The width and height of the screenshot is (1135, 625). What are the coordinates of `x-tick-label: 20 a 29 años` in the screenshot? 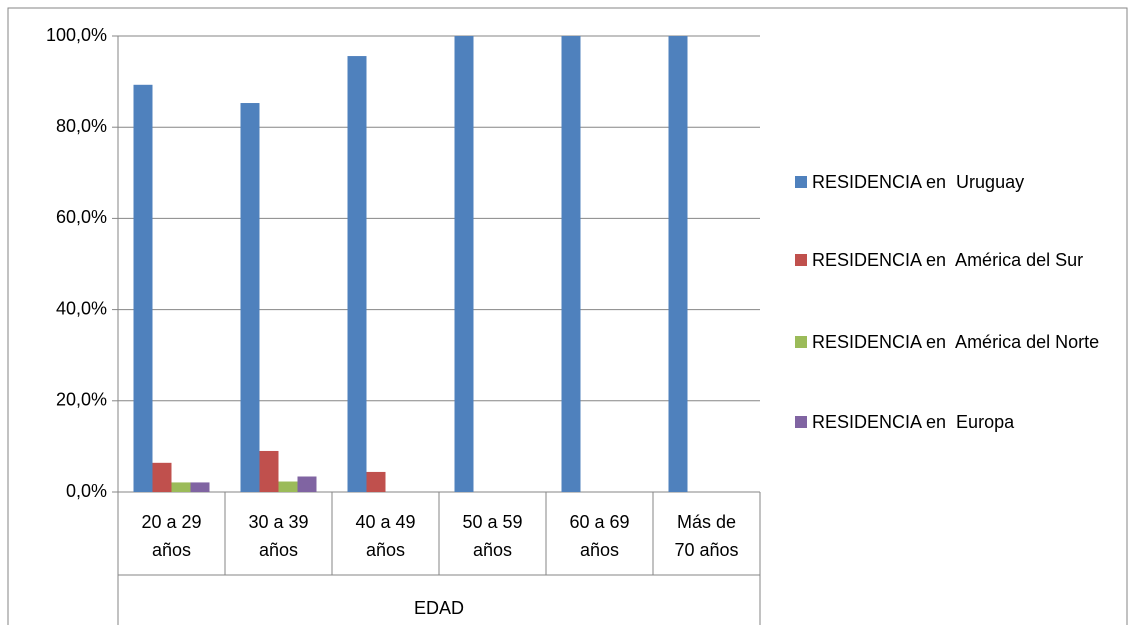 It's located at (171, 536).